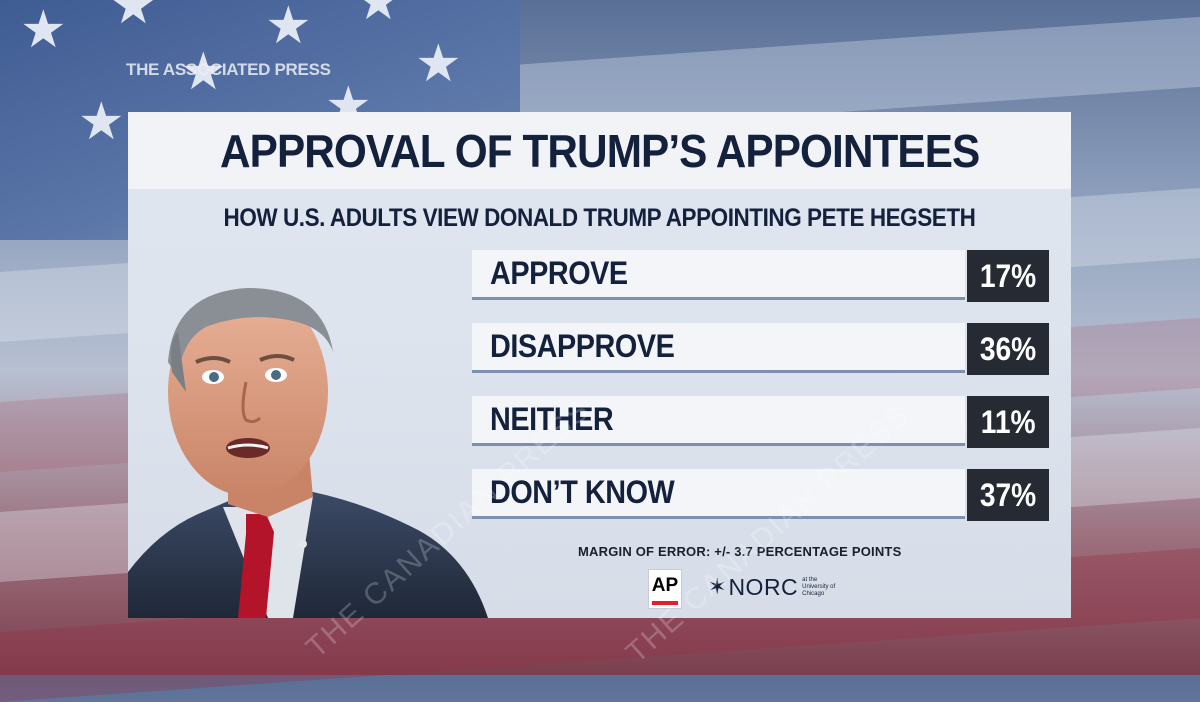  What do you see at coordinates (718, 494) in the screenshot?
I see `response-label-box: DON’T KNOW` at bounding box center [718, 494].